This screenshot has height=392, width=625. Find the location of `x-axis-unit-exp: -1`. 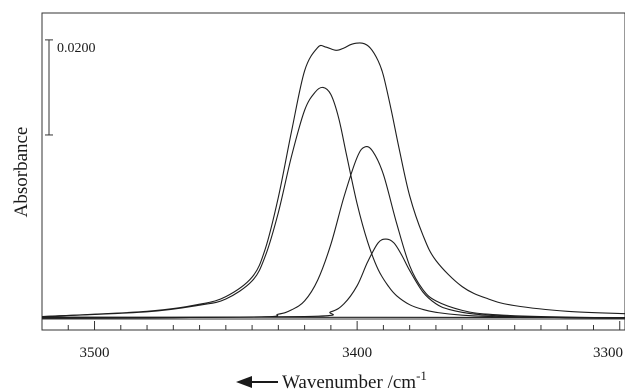

x-axis-unit-exp: -1 is located at coordinates (421, 375).